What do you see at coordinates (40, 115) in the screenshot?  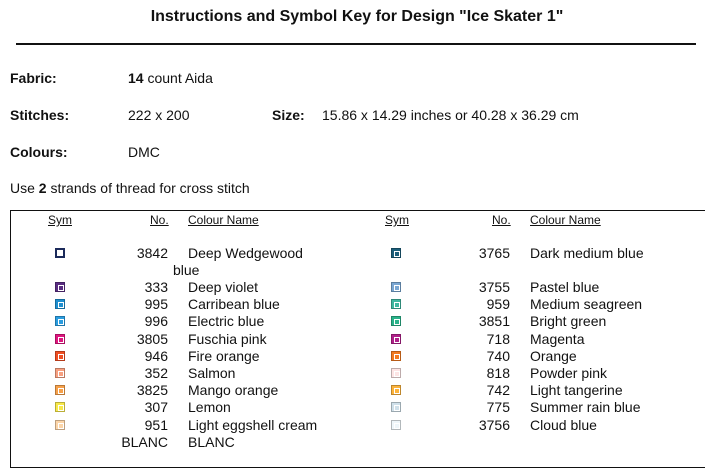 I see `field-label: Stitches:` at bounding box center [40, 115].